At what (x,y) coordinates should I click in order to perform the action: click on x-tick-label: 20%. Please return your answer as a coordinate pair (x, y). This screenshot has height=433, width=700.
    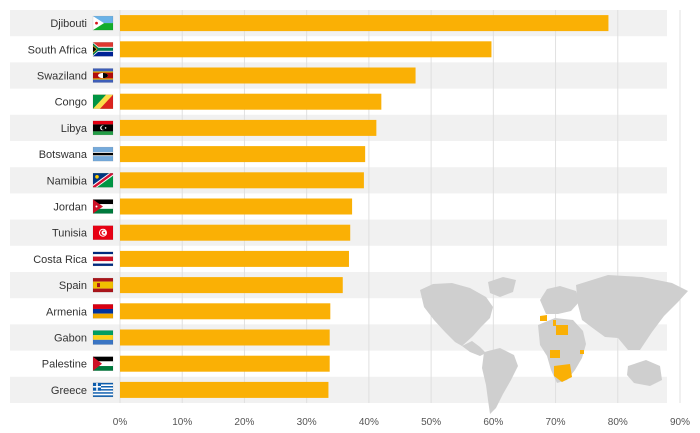
    Looking at the image, I should click on (244, 422).